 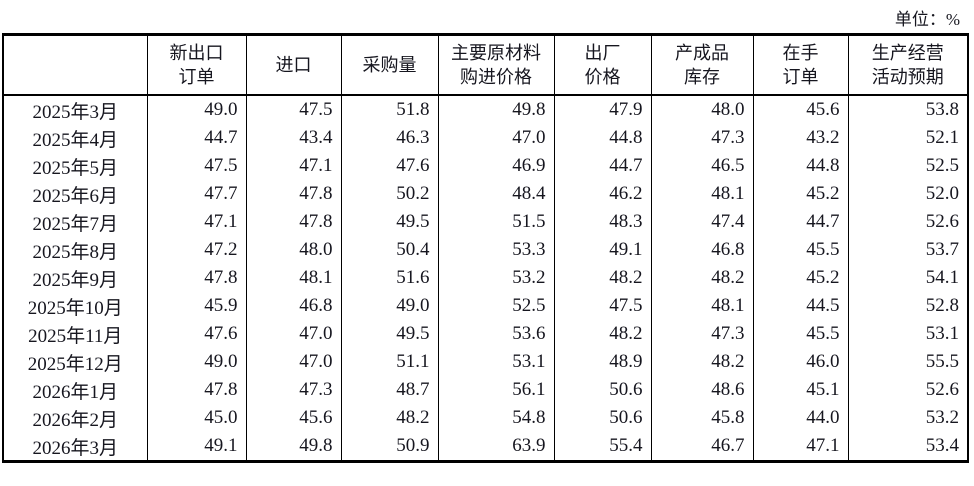 What do you see at coordinates (602, 250) in the screenshot?
I see `value-cell: 49.1` at bounding box center [602, 250].